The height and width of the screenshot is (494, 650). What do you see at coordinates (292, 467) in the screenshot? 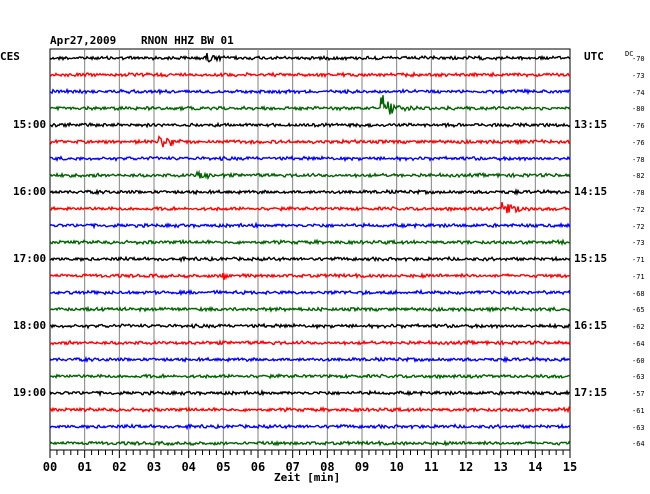
I see `x-tick-label: 07` at bounding box center [292, 467].